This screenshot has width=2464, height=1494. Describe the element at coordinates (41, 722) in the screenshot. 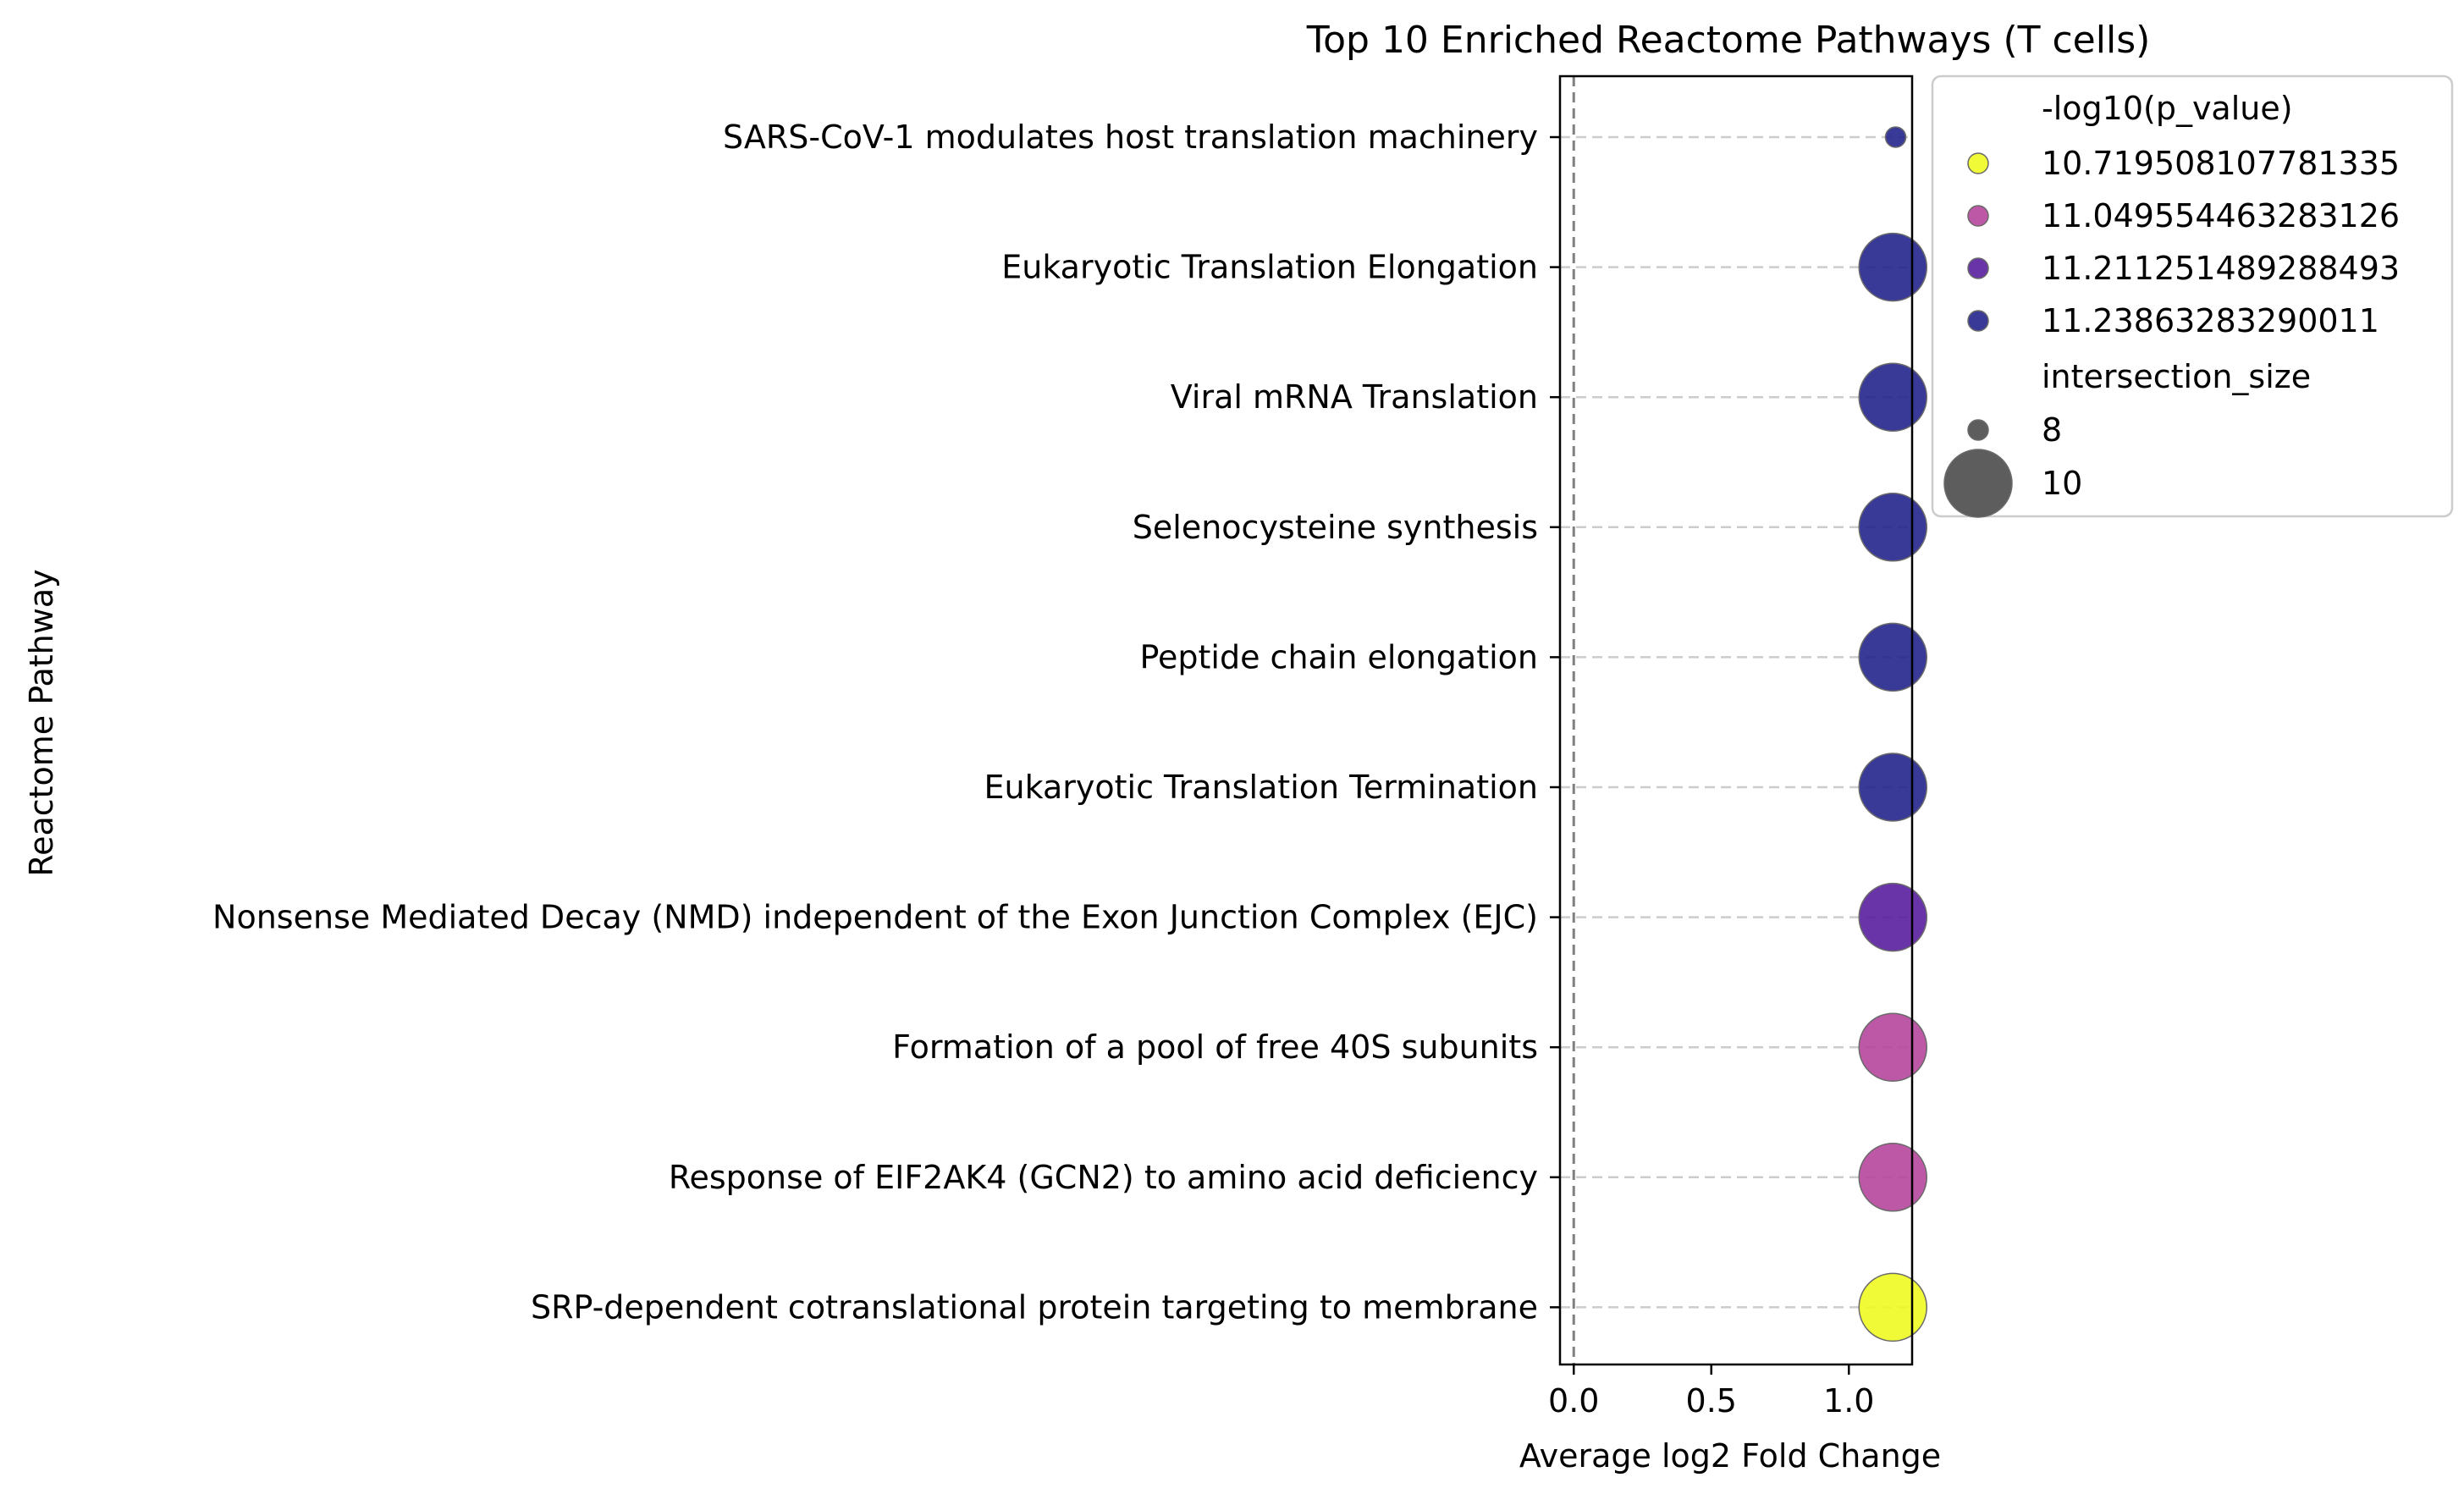

I see `y-axis-label: Reactome Pathway` at that location.